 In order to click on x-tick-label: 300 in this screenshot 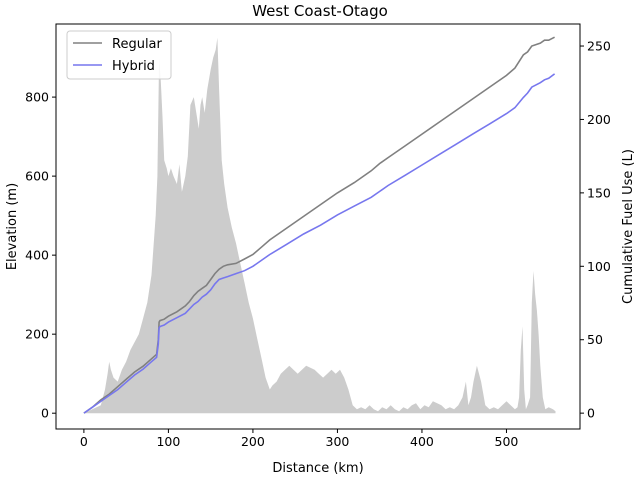, I will do `click(338, 441)`.